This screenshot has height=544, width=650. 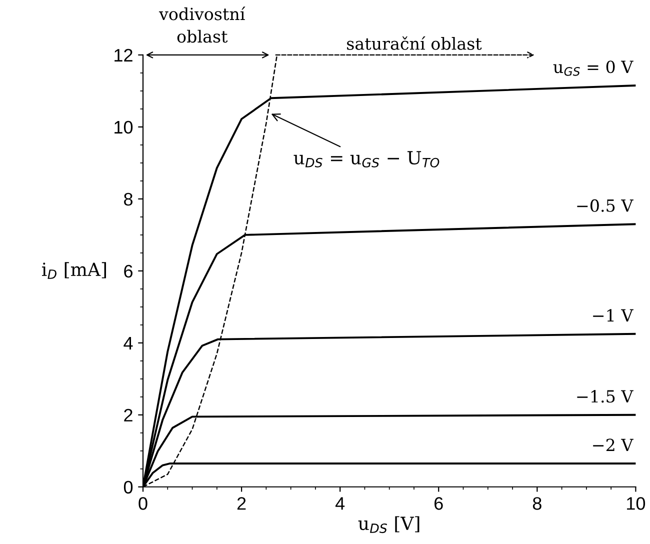 What do you see at coordinates (123, 55) in the screenshot?
I see `y-tick-label: 12` at bounding box center [123, 55].